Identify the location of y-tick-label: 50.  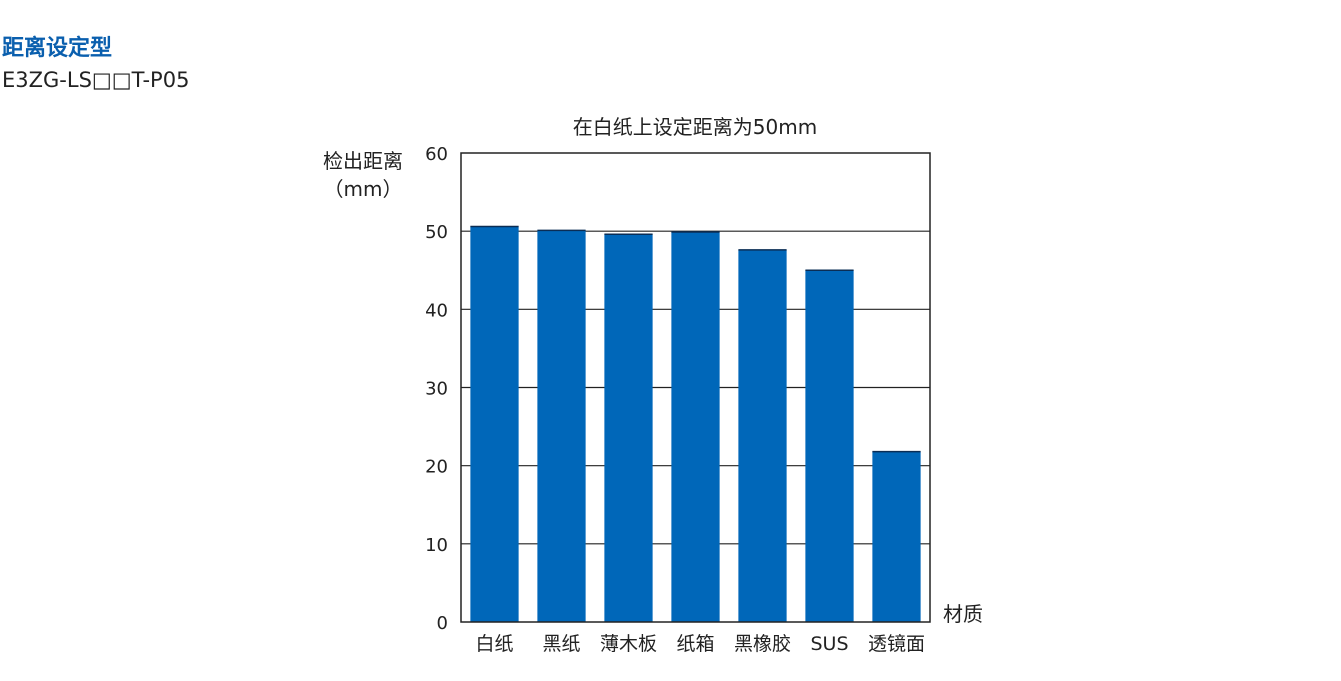
(436, 232).